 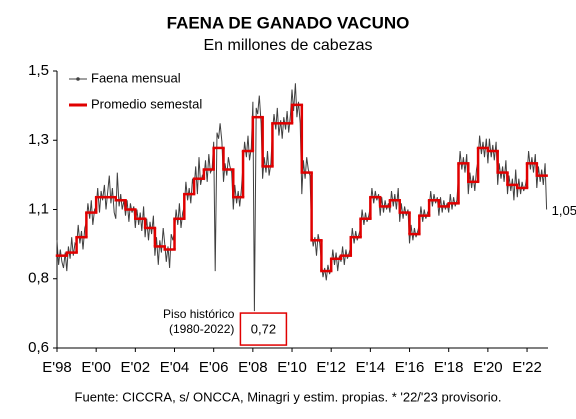 What do you see at coordinates (96, 367) in the screenshot?
I see `x-tick-label: E'00` at bounding box center [96, 367].